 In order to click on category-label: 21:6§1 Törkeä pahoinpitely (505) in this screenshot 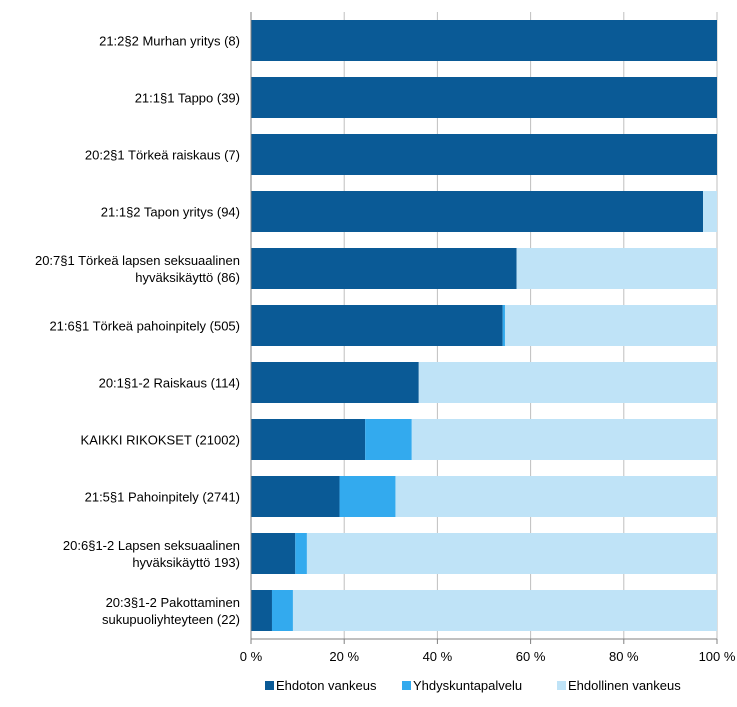, I will do `click(144, 326)`.